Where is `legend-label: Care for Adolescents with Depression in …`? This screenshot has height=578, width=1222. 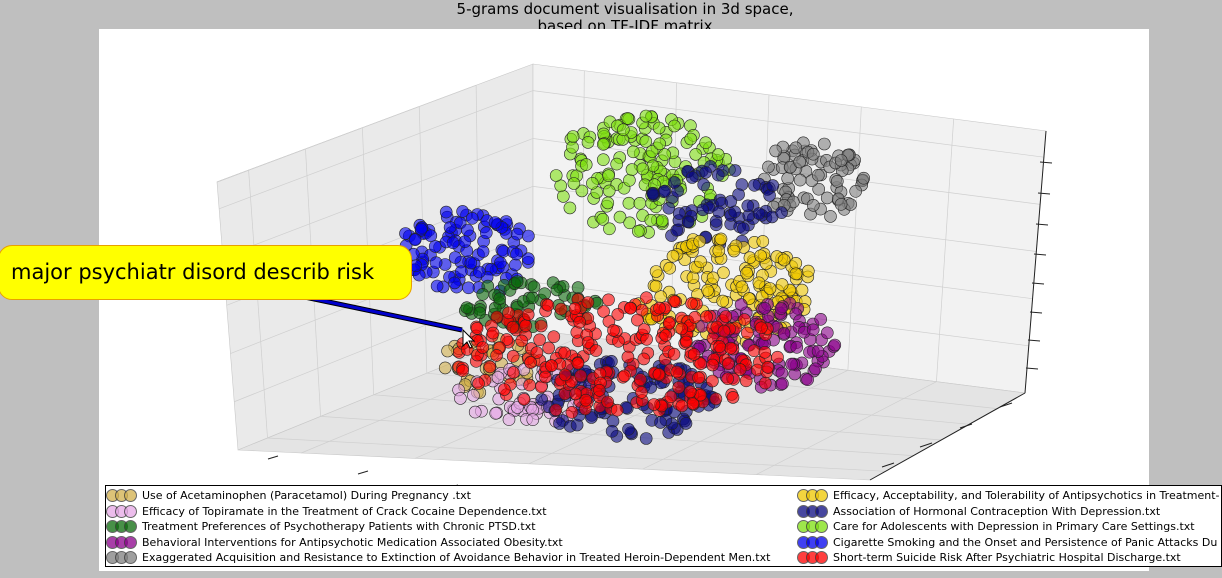
legend-label: Care for Adolescents with Depression in … is located at coordinates (1014, 527).